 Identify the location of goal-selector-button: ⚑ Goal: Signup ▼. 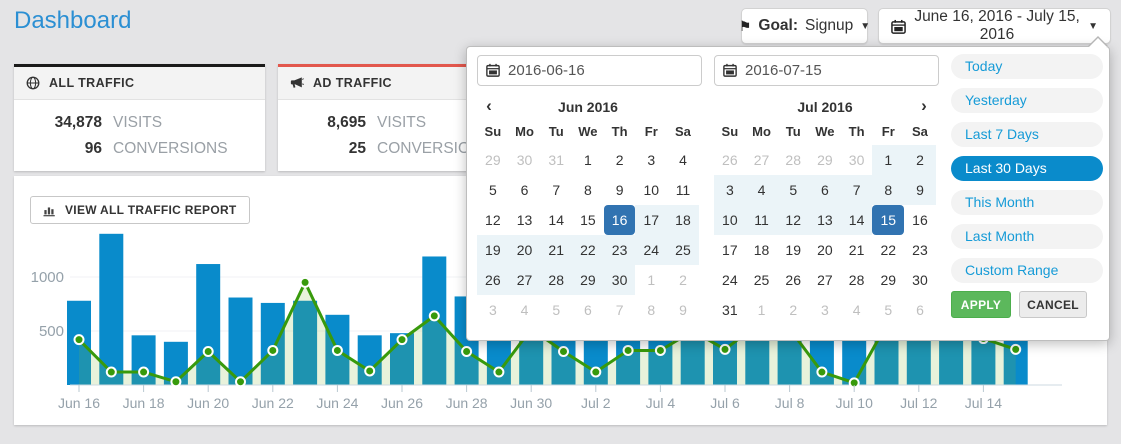
(804, 26).